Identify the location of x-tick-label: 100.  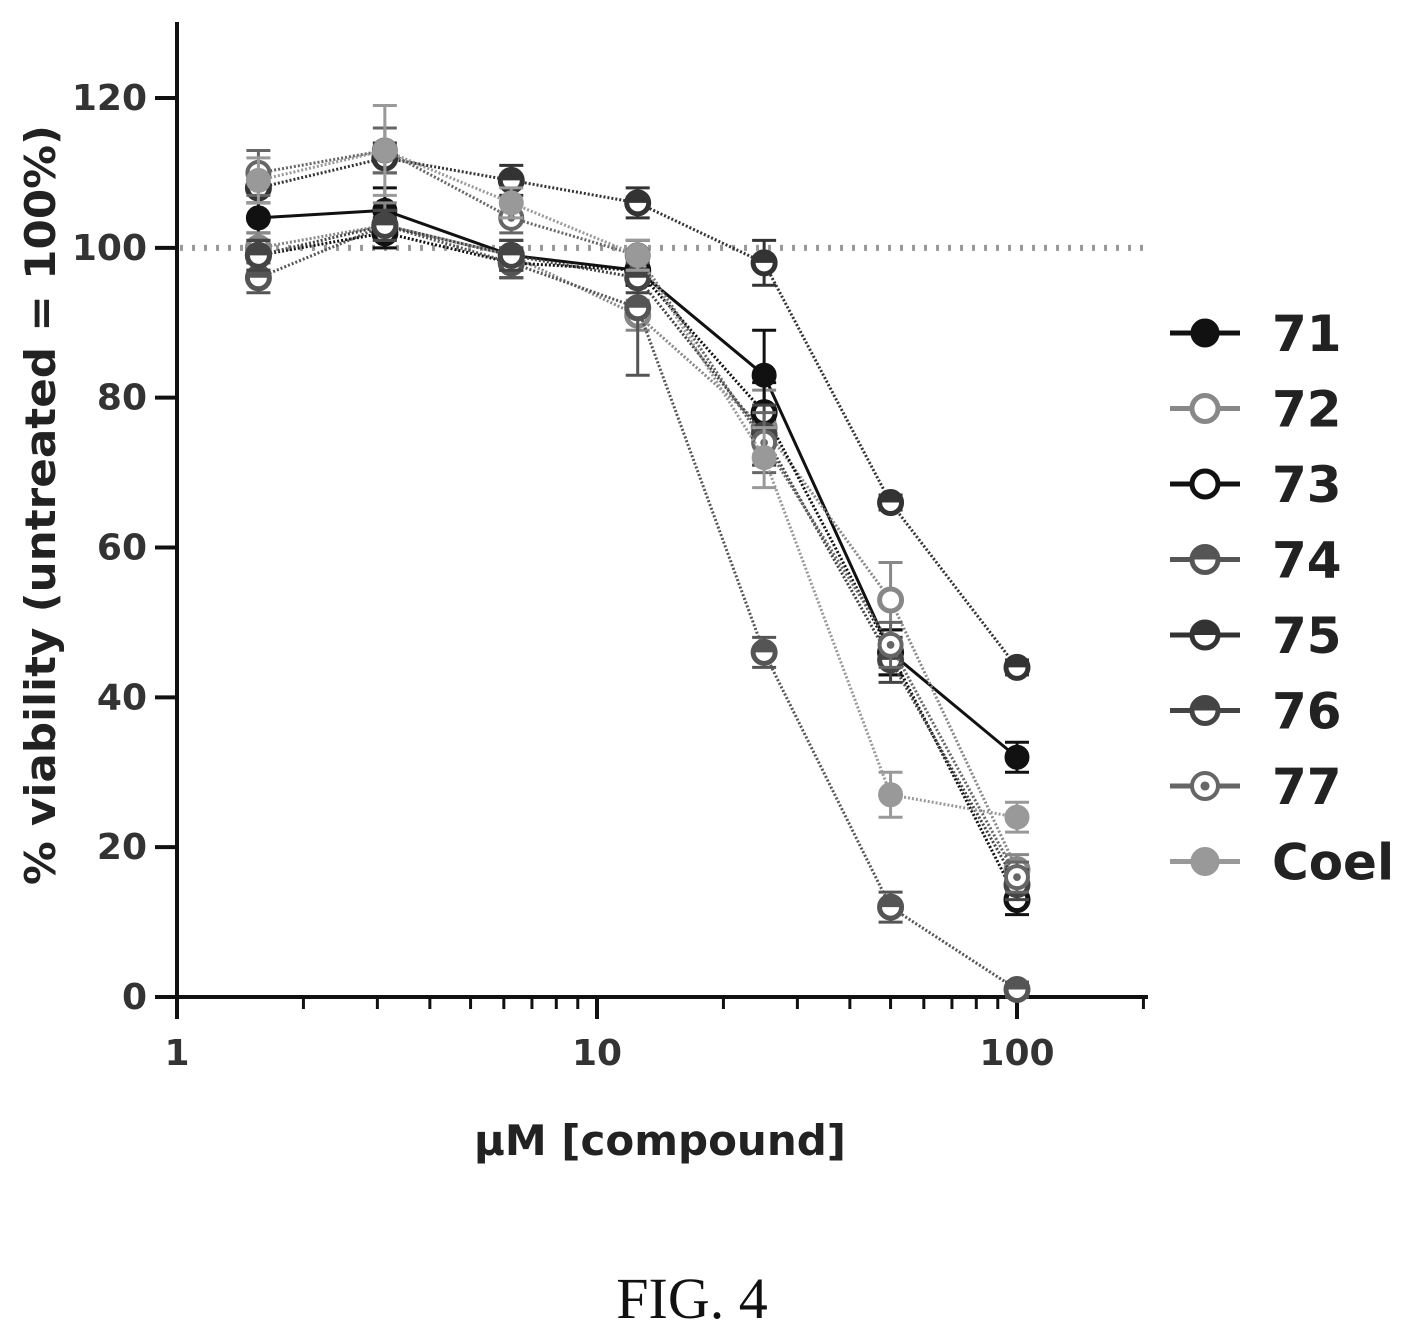
(1016, 1053).